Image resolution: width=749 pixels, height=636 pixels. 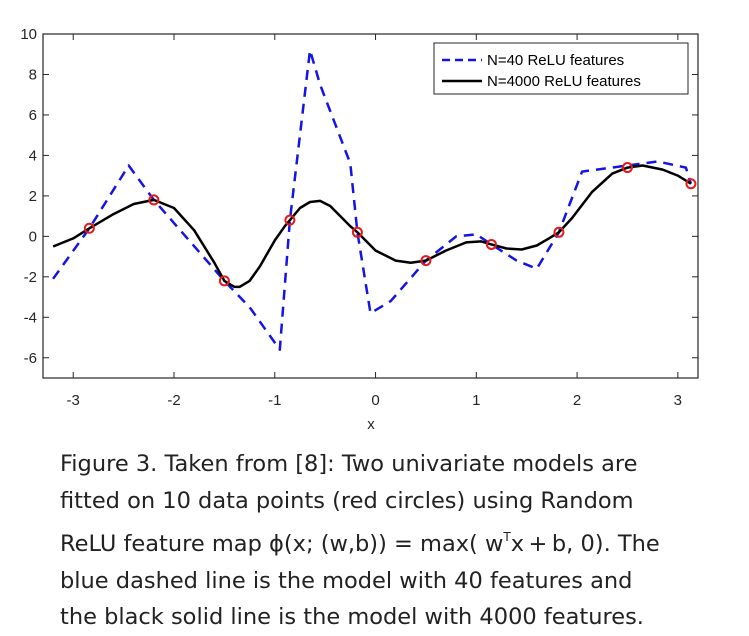 What do you see at coordinates (564, 81) in the screenshot?
I see `legend-label-n4000: N=4000 ReLU features` at bounding box center [564, 81].